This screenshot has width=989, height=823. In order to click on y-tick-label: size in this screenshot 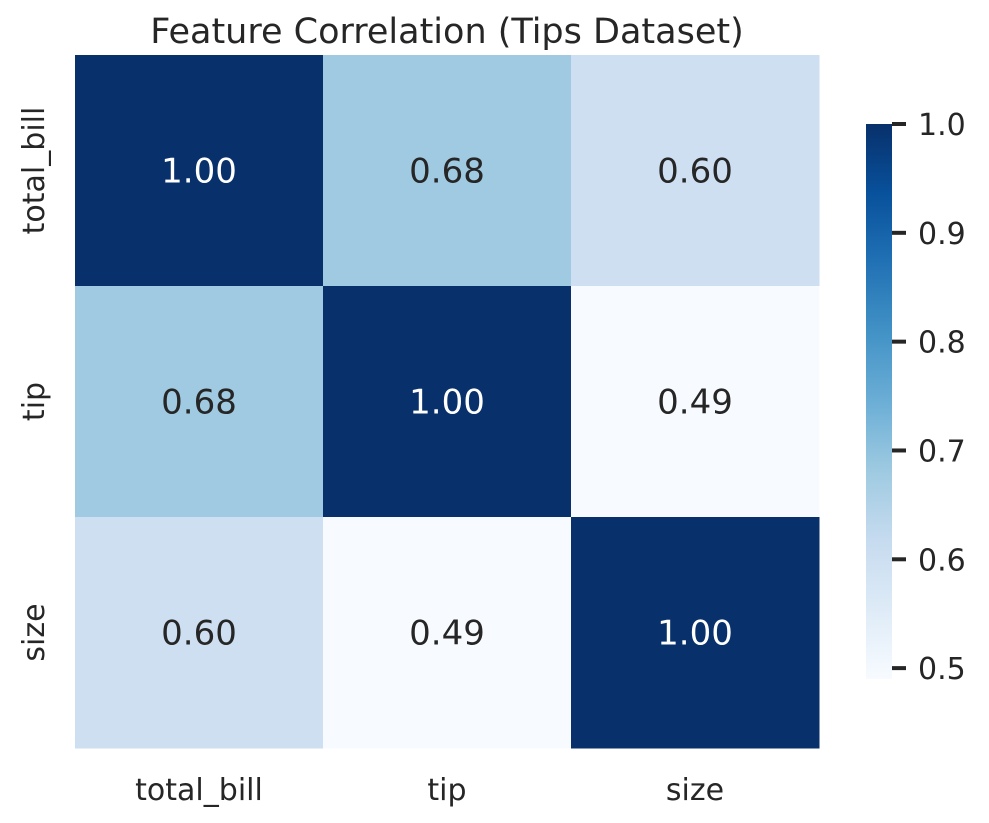, I will do `click(34, 632)`.